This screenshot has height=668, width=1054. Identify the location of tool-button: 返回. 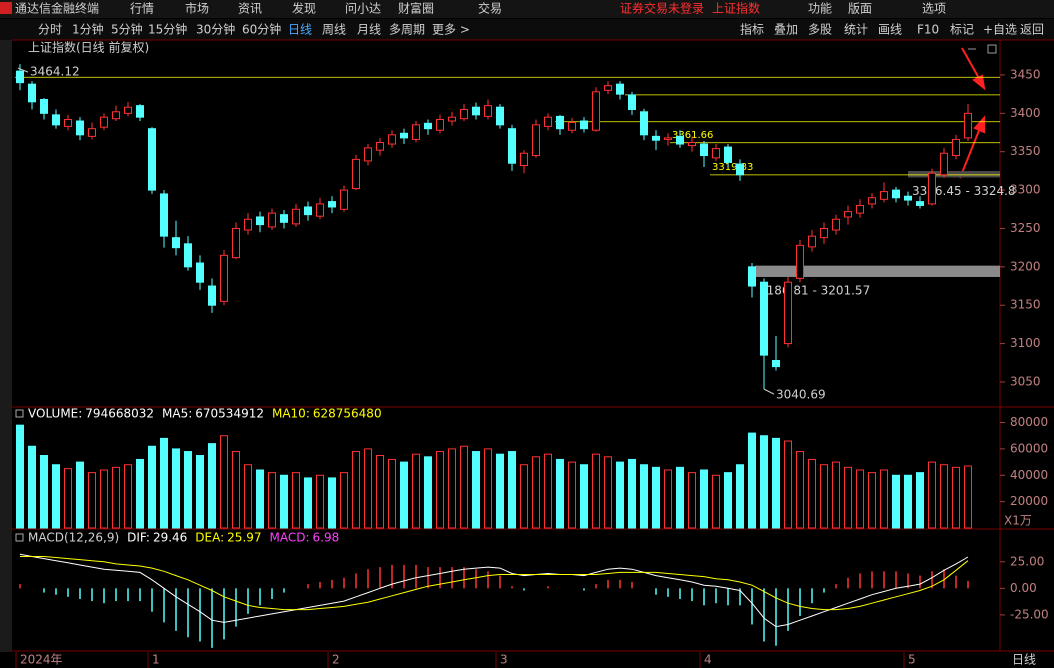
(1032, 30).